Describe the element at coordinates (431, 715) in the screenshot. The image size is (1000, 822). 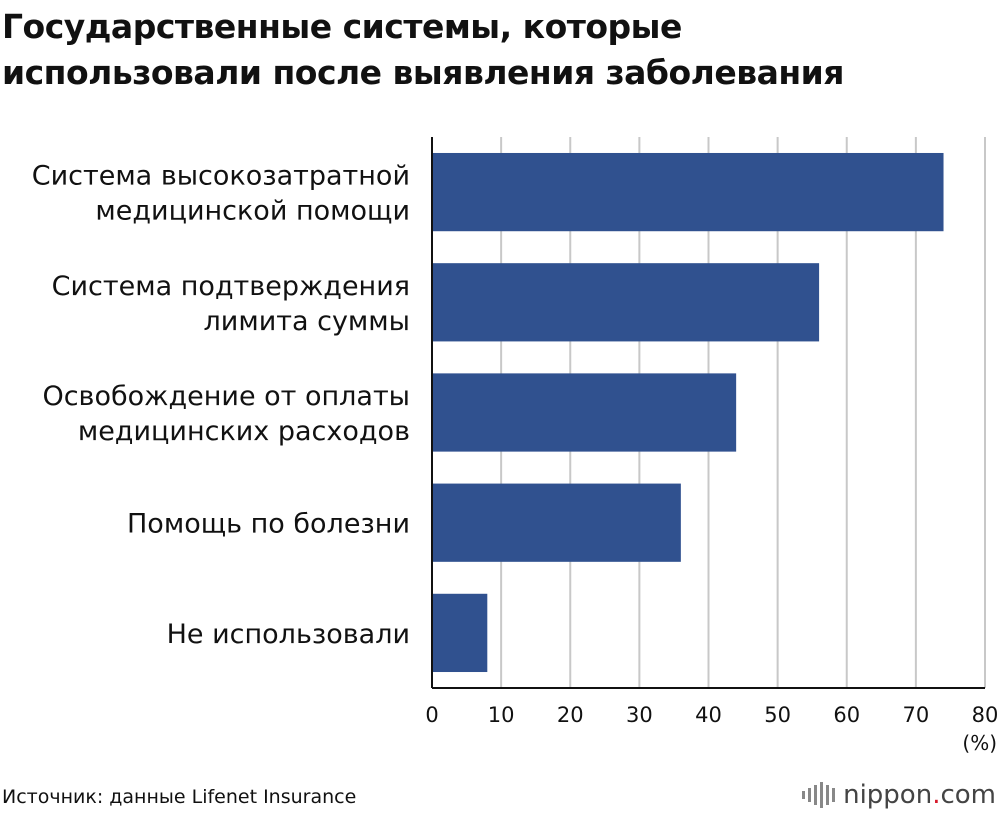
I see `x-tick-label: 0` at that location.